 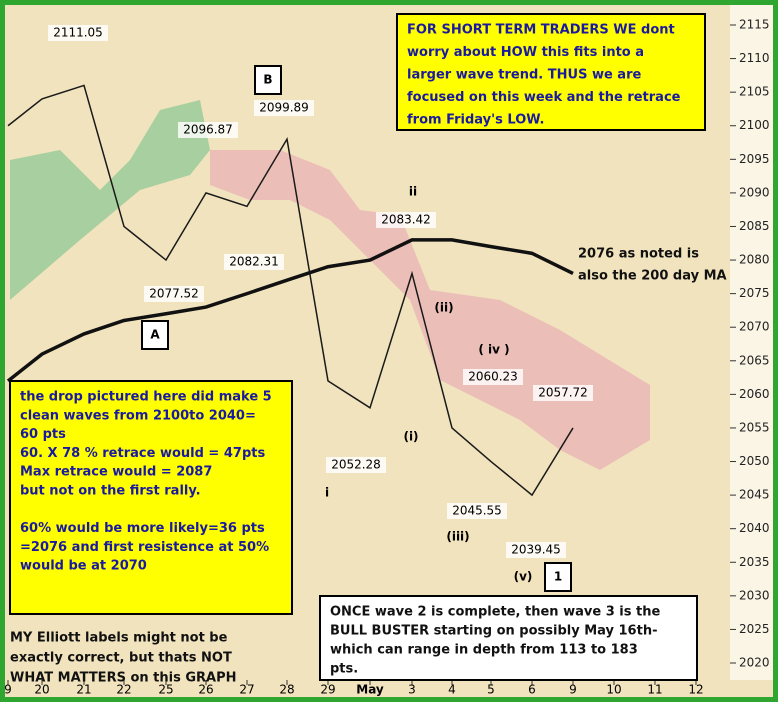 I want to click on x-tick-label: 28, so click(x=286, y=690).